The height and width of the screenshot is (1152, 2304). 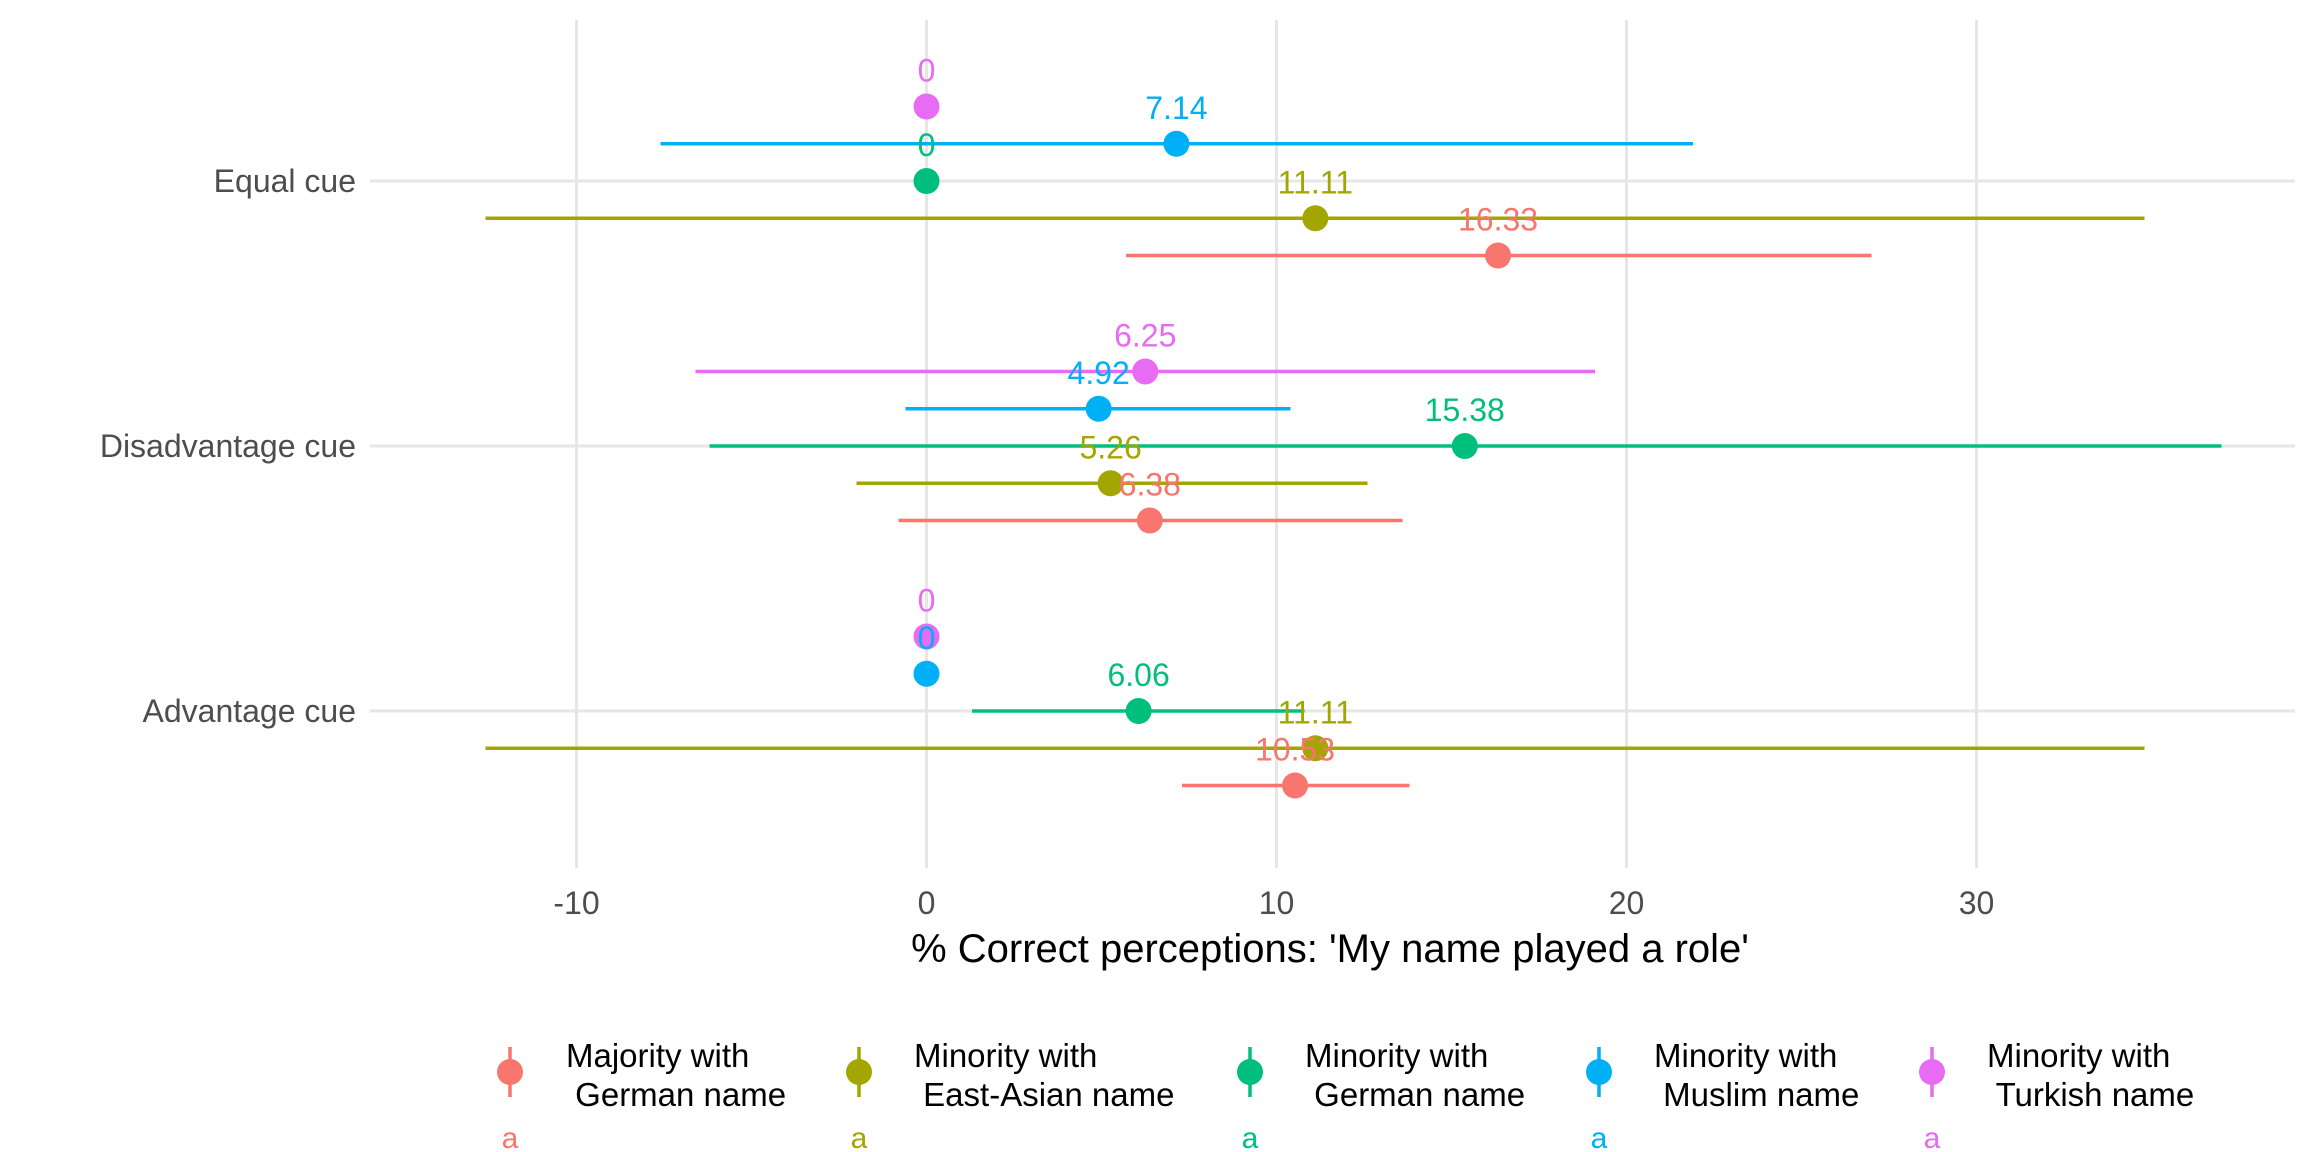 I want to click on y-tick-label-equal-cue: Equal cue, so click(x=285, y=181).